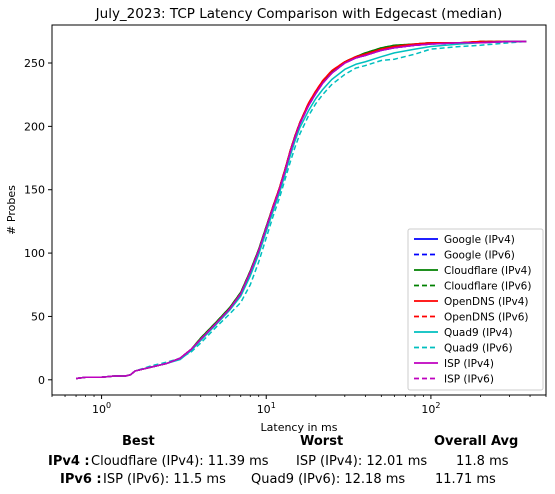  What do you see at coordinates (180, 461) in the screenshot?
I see `summary-row-ipv4-best: Cloudflare (IPv4): 11.39 ms` at bounding box center [180, 461].